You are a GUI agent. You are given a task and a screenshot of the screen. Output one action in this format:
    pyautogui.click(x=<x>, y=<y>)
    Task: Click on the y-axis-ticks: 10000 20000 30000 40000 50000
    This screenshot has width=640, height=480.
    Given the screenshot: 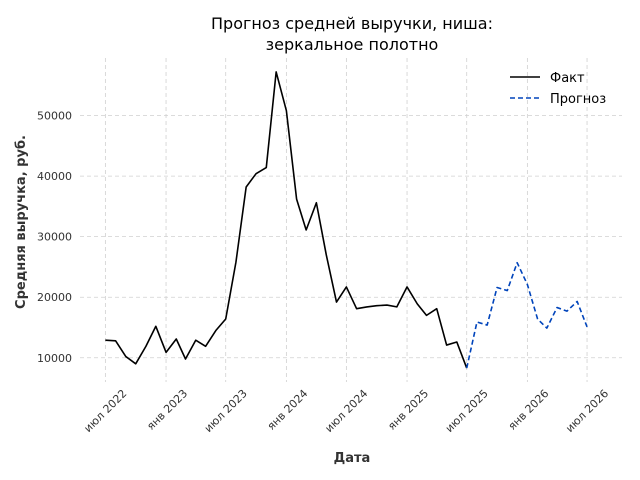 What is the action you would take?
    pyautogui.click(x=54, y=237)
    